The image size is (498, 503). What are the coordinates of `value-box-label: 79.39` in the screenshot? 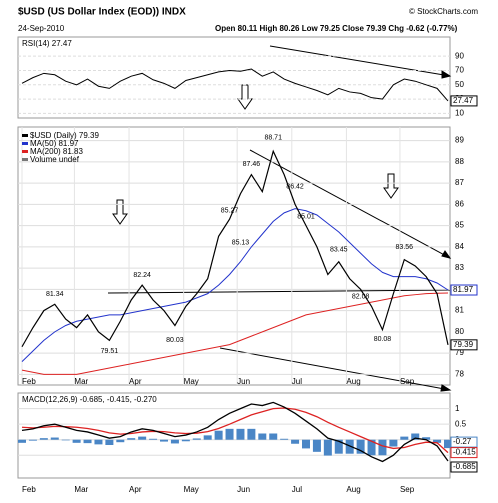 It's located at (463, 344).